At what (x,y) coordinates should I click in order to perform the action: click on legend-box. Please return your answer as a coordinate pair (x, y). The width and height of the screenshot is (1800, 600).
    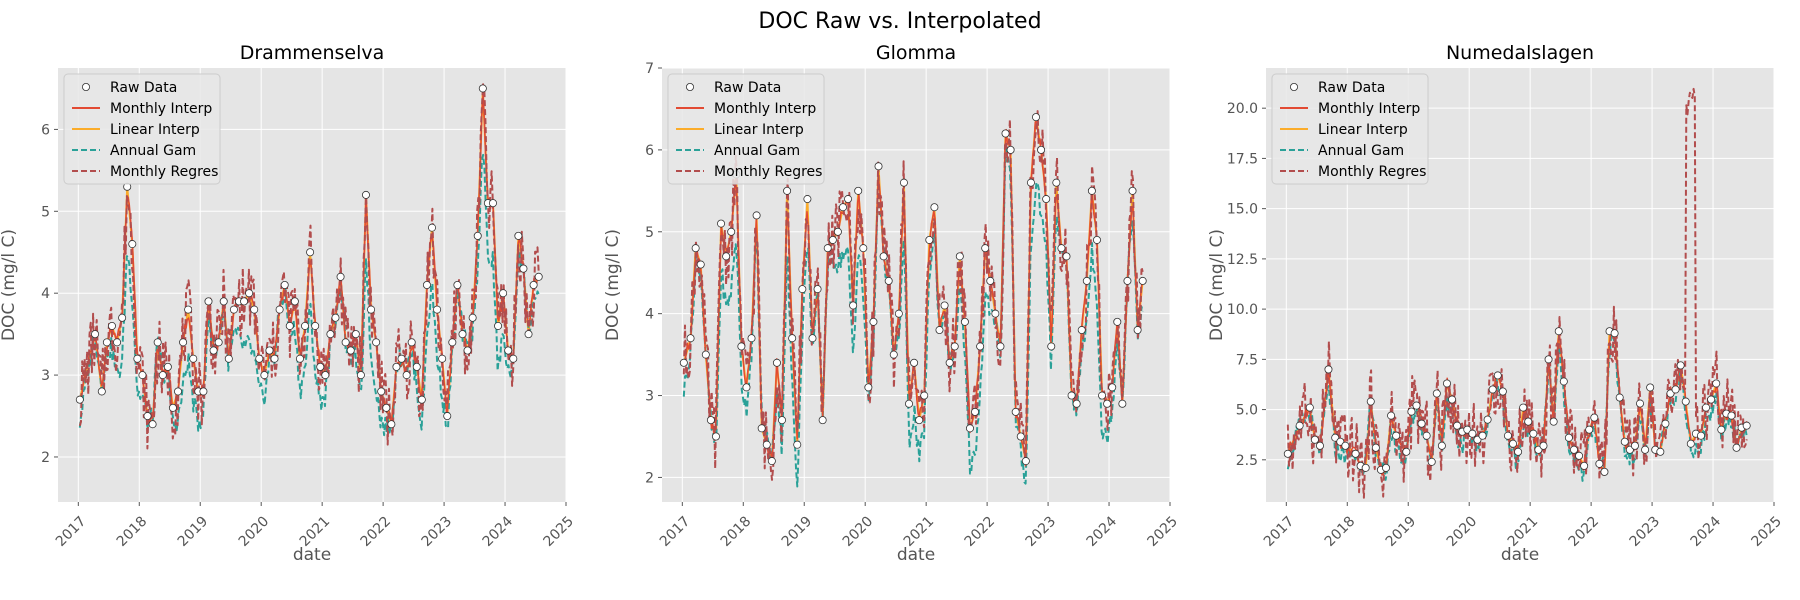
    Looking at the image, I should click on (142, 129).